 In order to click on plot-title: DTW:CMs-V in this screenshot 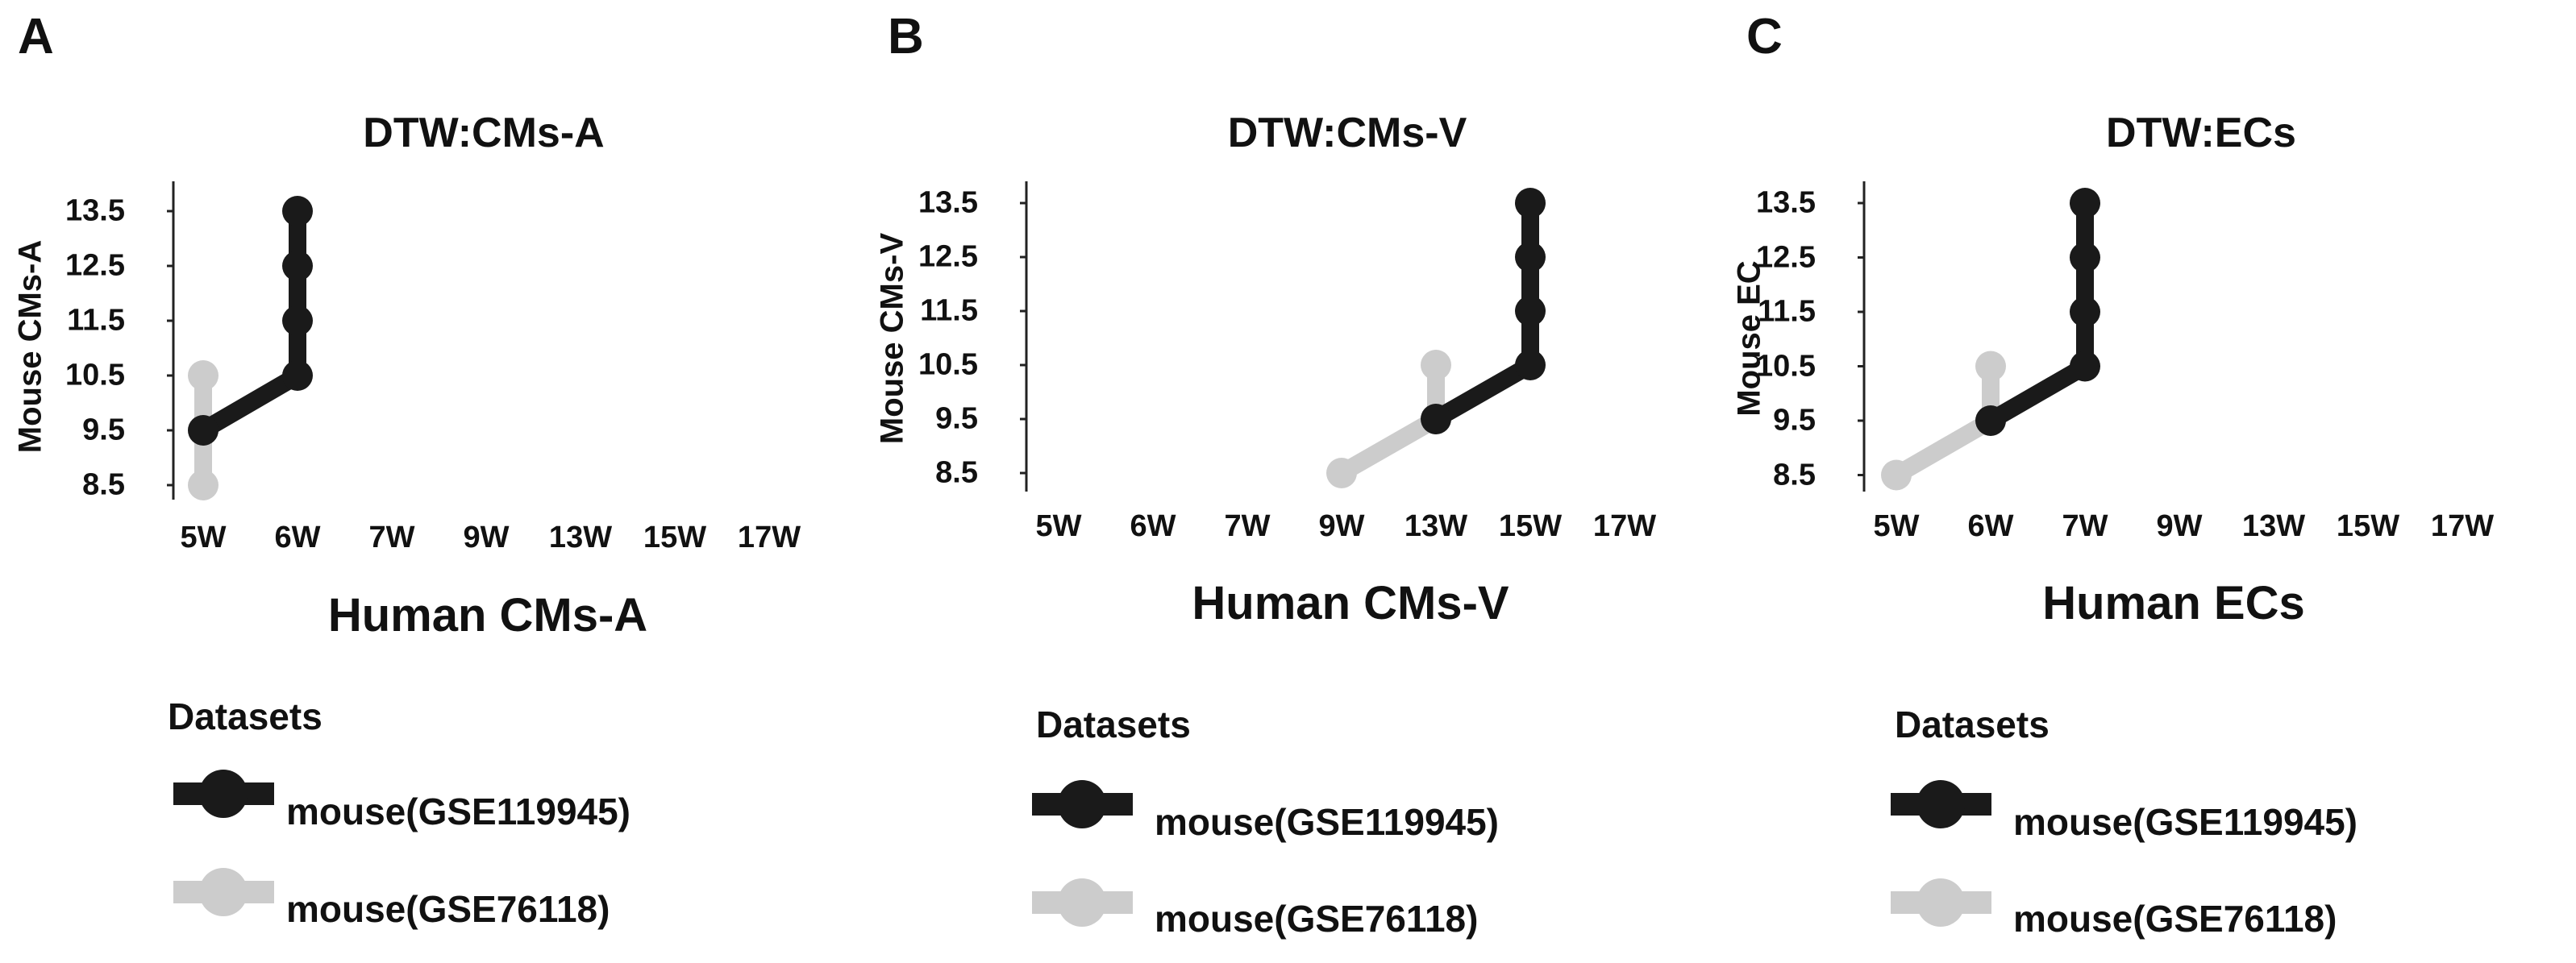, I will do `click(1347, 133)`.